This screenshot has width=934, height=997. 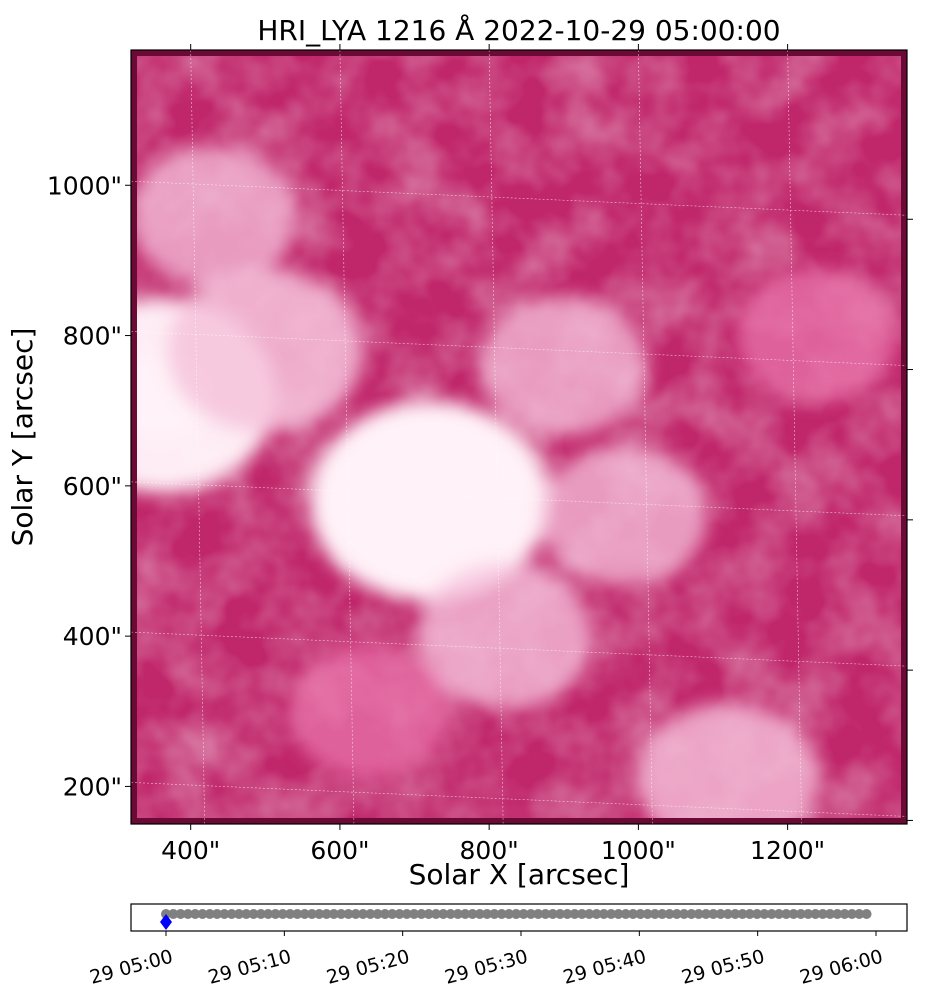 I want to click on time-tick-label-6: 29 06:00, so click(x=842, y=967).